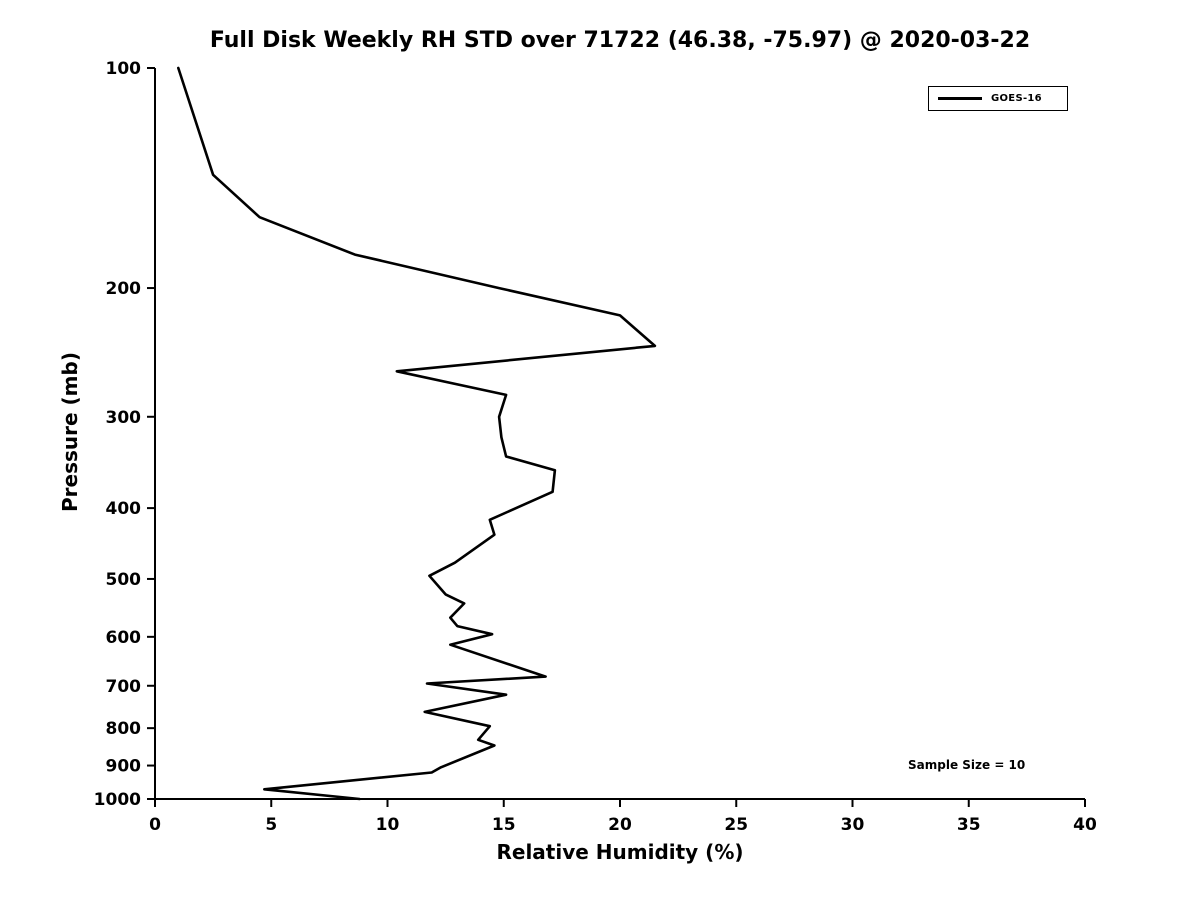  I want to click on x-tick-label: 10, so click(388, 825).